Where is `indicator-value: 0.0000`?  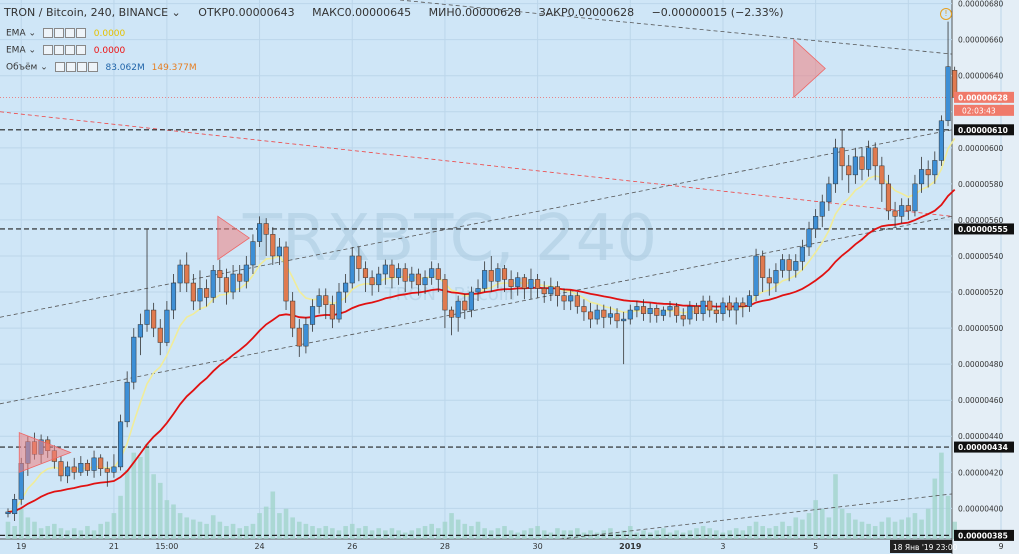 indicator-value: 0.0000 is located at coordinates (109, 33).